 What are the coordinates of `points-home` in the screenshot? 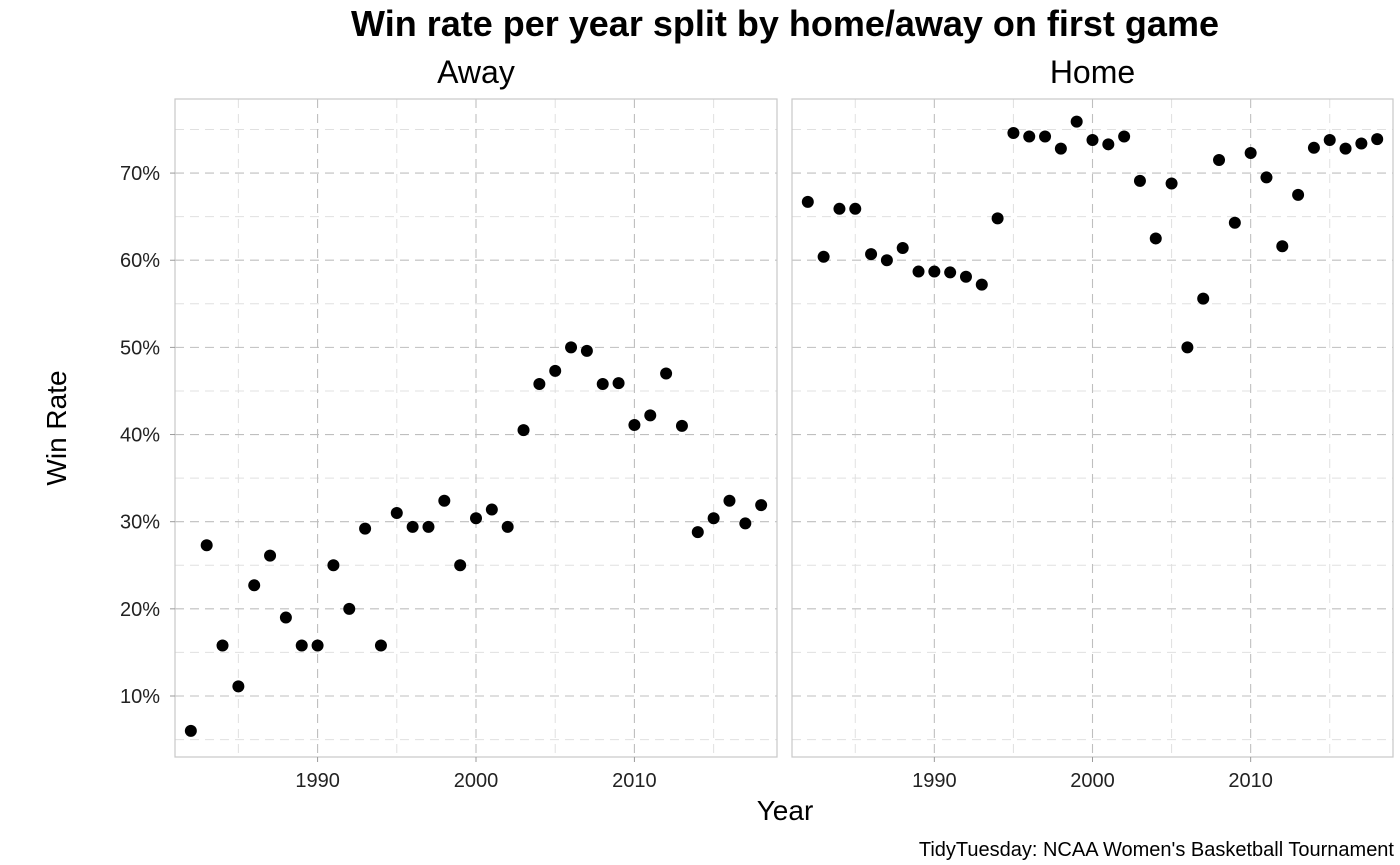 It's located at (1092, 234).